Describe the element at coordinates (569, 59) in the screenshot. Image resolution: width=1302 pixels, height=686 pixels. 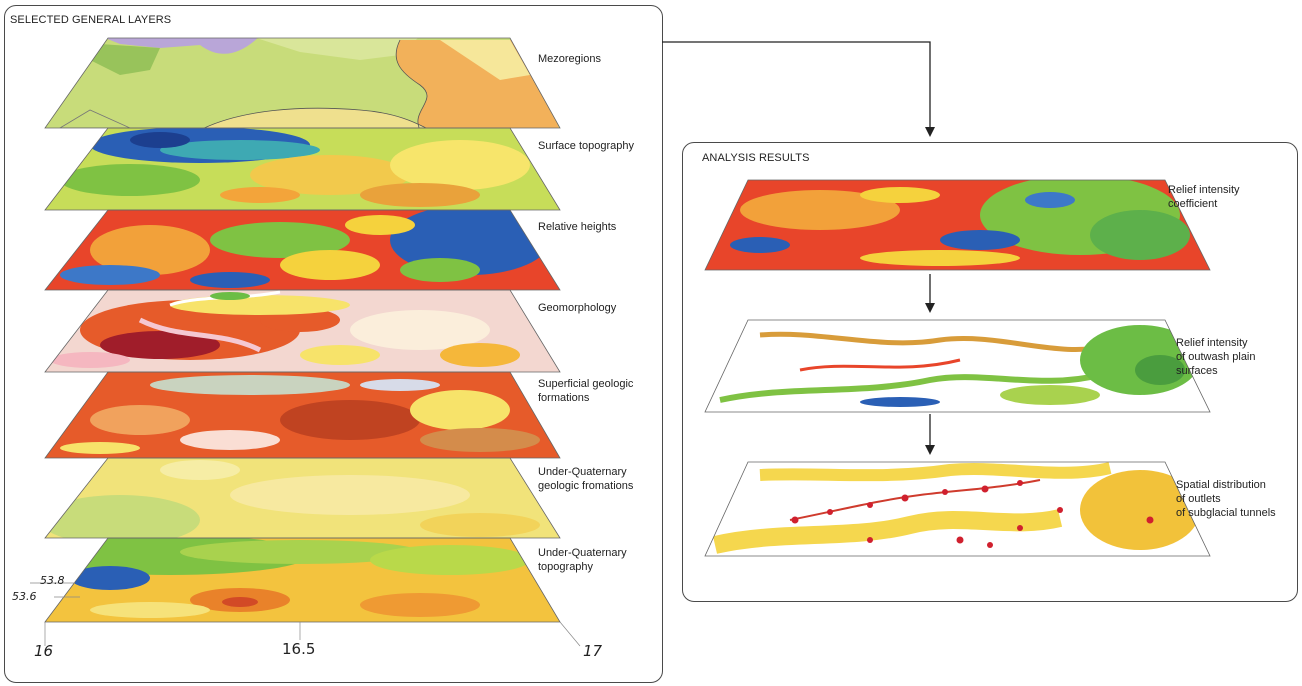
I see `layer-label-mezoregions: Mezoregions` at that location.